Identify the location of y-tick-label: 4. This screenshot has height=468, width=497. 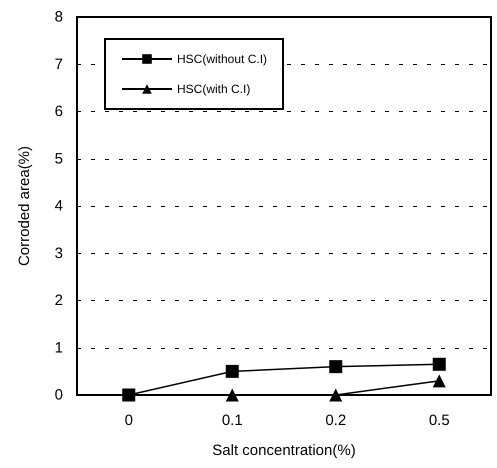
(58, 206).